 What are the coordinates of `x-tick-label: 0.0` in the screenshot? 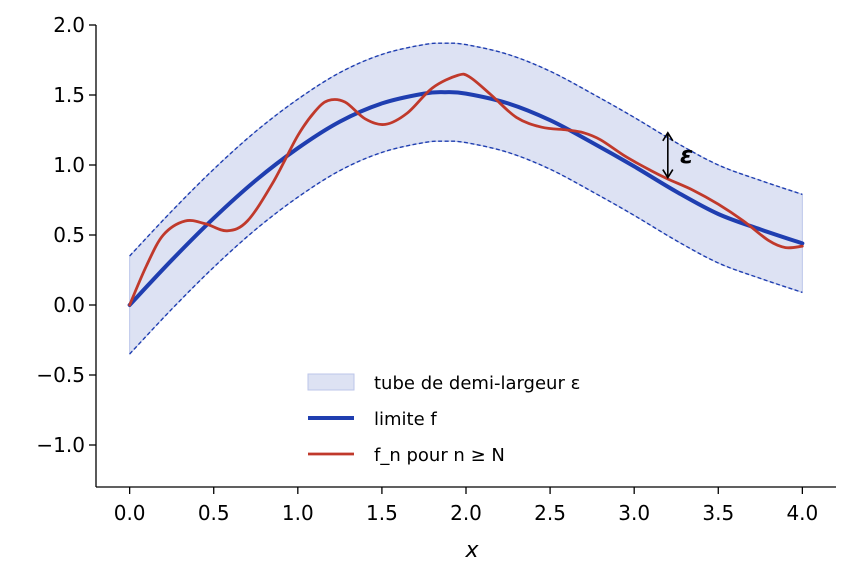 It's located at (130, 513).